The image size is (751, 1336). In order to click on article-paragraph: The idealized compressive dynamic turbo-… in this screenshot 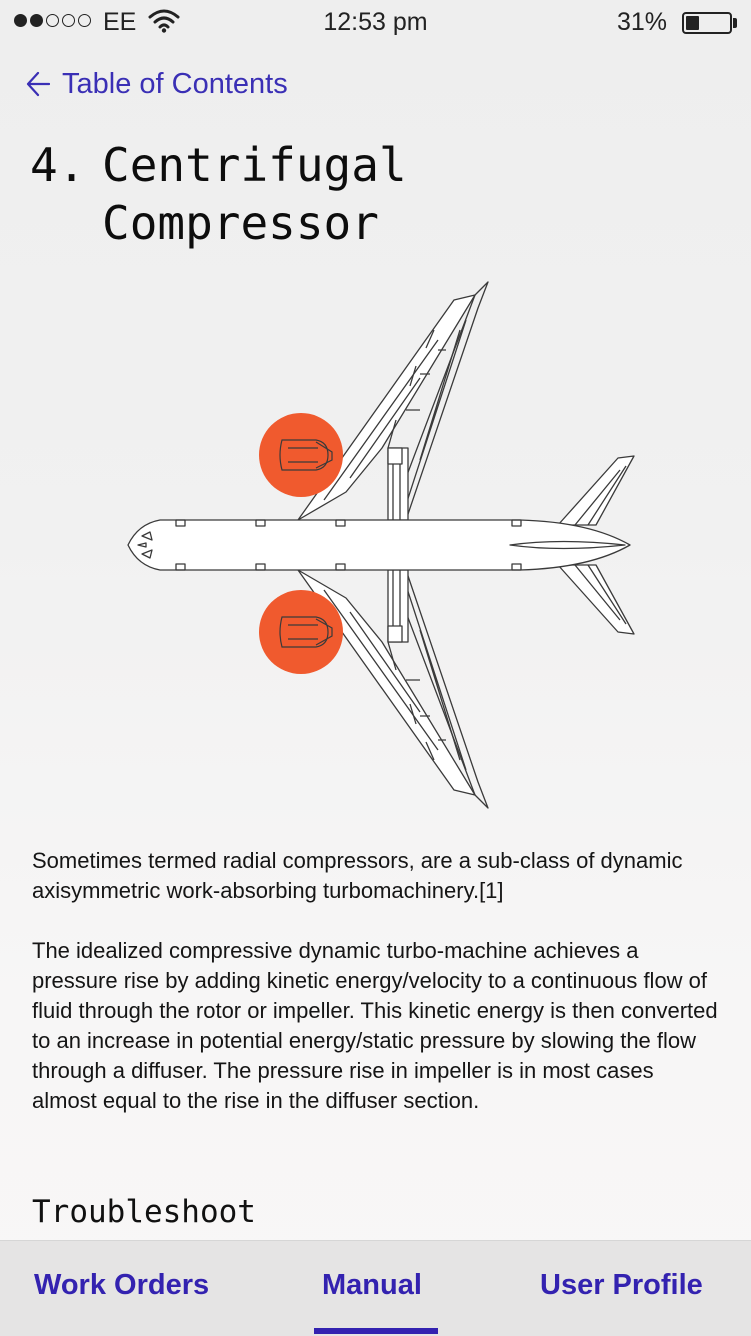, I will do `click(375, 1025)`.